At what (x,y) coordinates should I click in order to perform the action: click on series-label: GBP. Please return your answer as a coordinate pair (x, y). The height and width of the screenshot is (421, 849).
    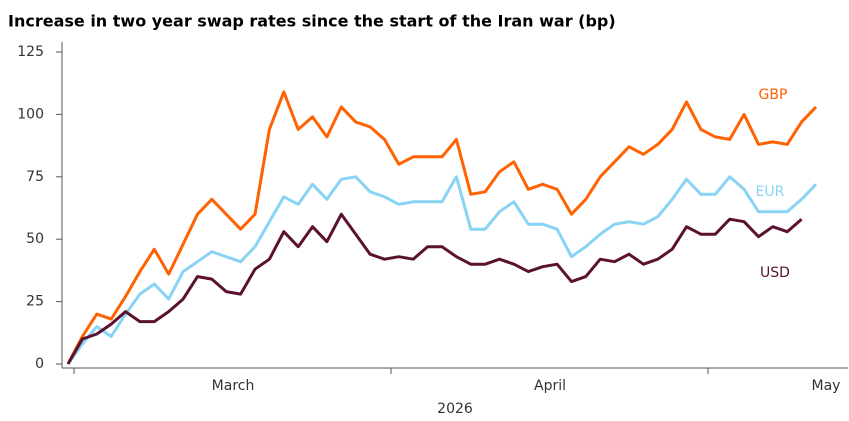
    Looking at the image, I should click on (773, 95).